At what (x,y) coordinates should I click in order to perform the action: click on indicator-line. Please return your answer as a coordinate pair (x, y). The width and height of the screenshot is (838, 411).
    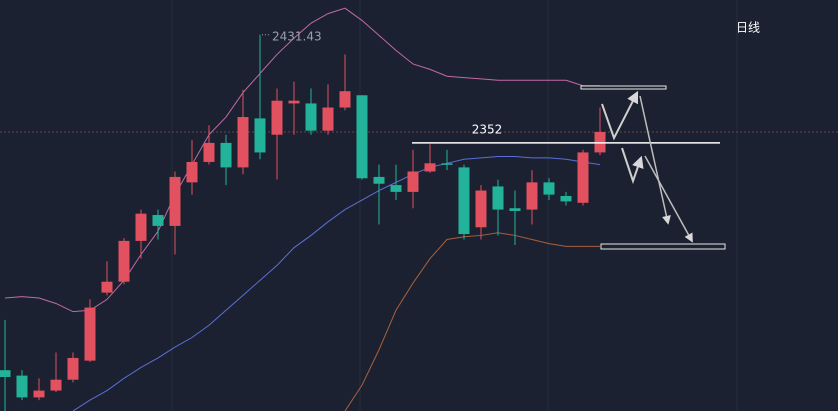
    Looking at the image, I should click on (472, 321).